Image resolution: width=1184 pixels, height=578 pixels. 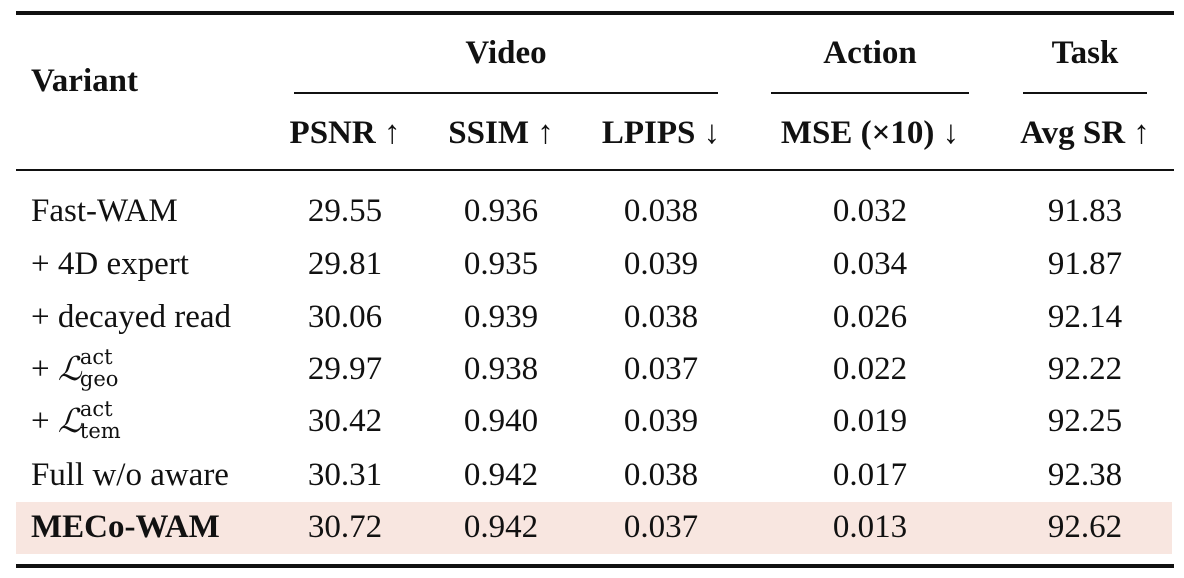 What do you see at coordinates (594, 528) in the screenshot?
I see `highlight-row-best` at bounding box center [594, 528].